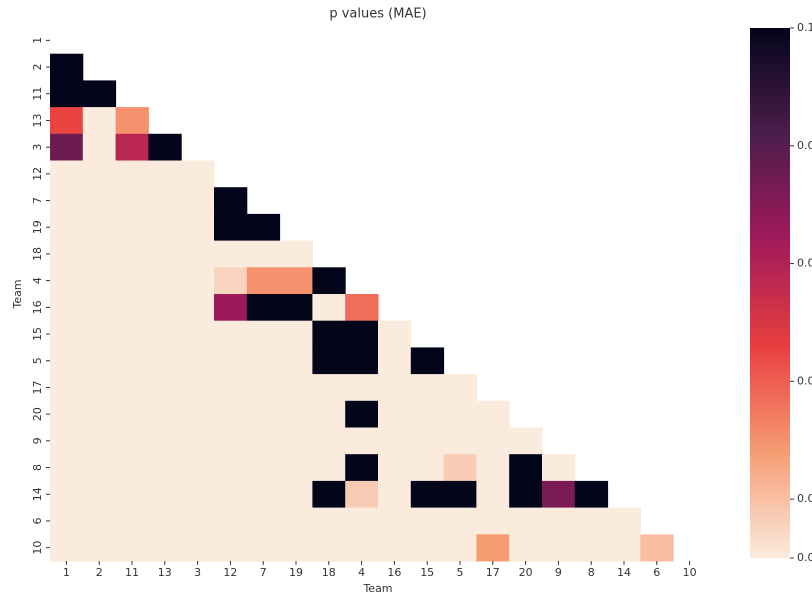 This screenshot has width=812, height=598. I want to click on x-tick-label: 6, so click(656, 572).